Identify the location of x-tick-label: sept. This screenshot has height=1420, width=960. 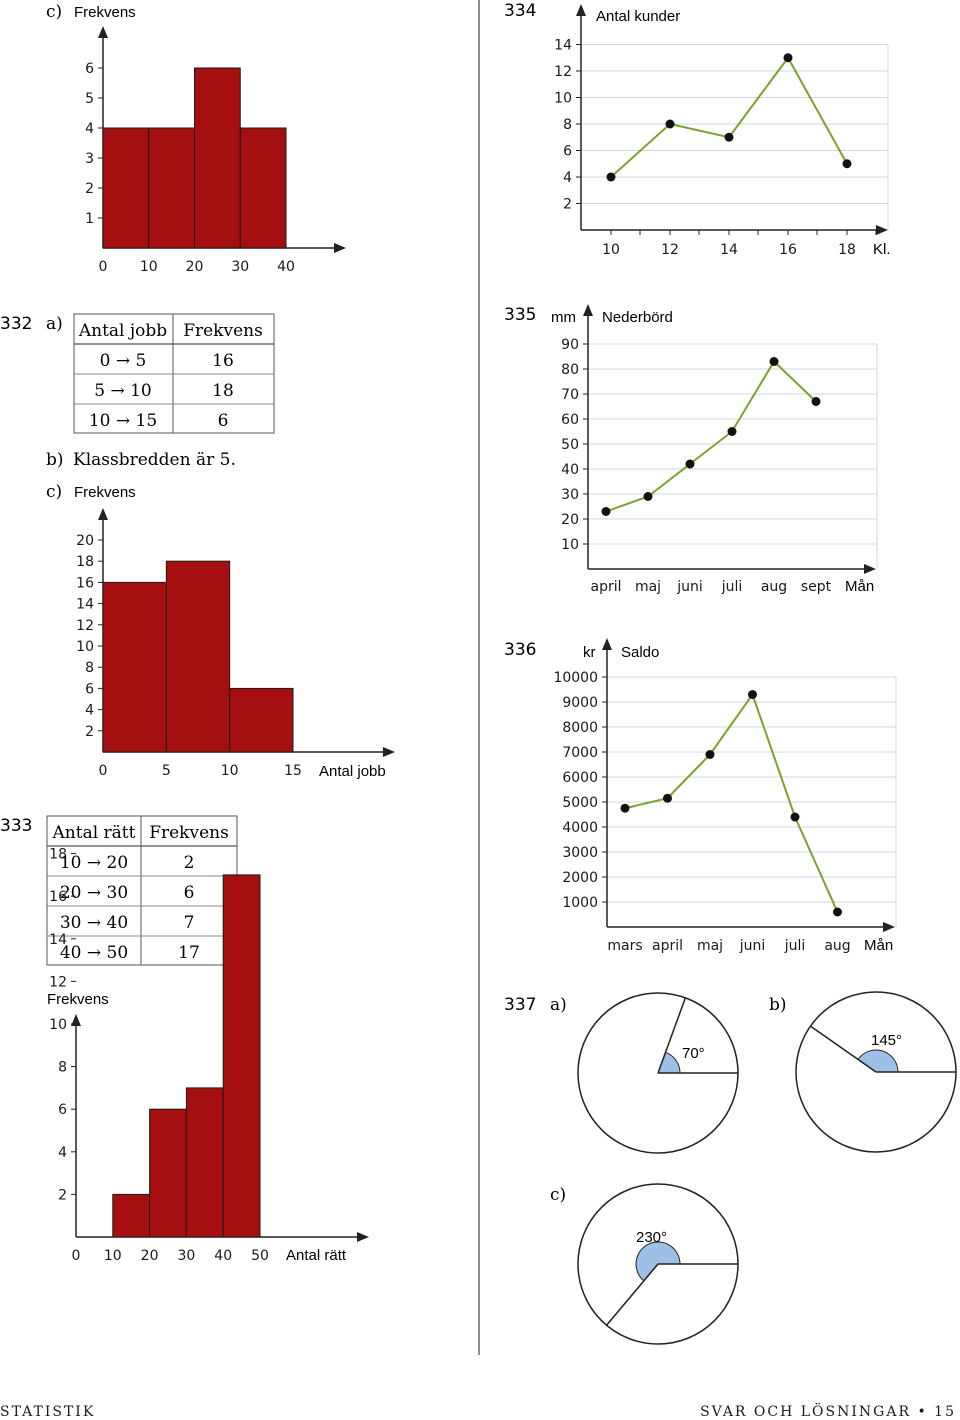
(816, 587).